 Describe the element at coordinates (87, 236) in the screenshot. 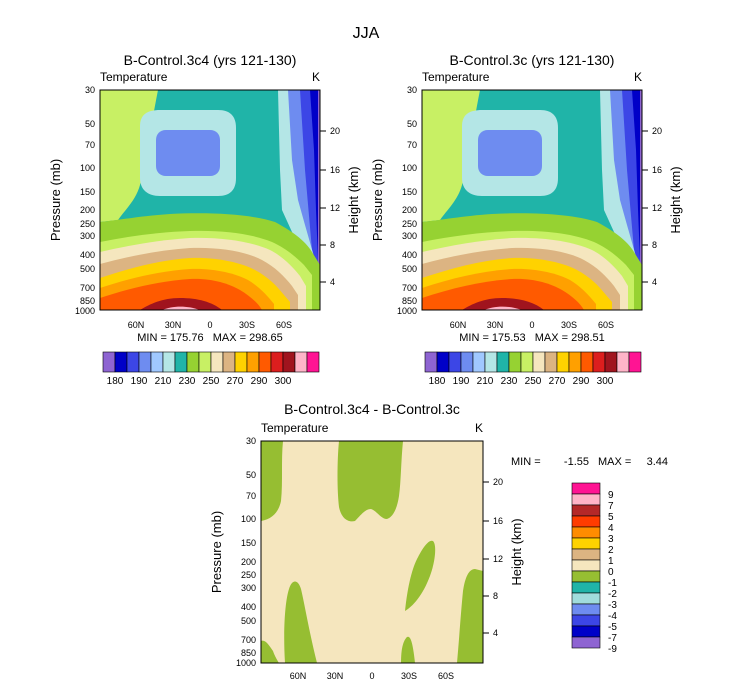

I see `pressure-tick-label: 300` at that location.